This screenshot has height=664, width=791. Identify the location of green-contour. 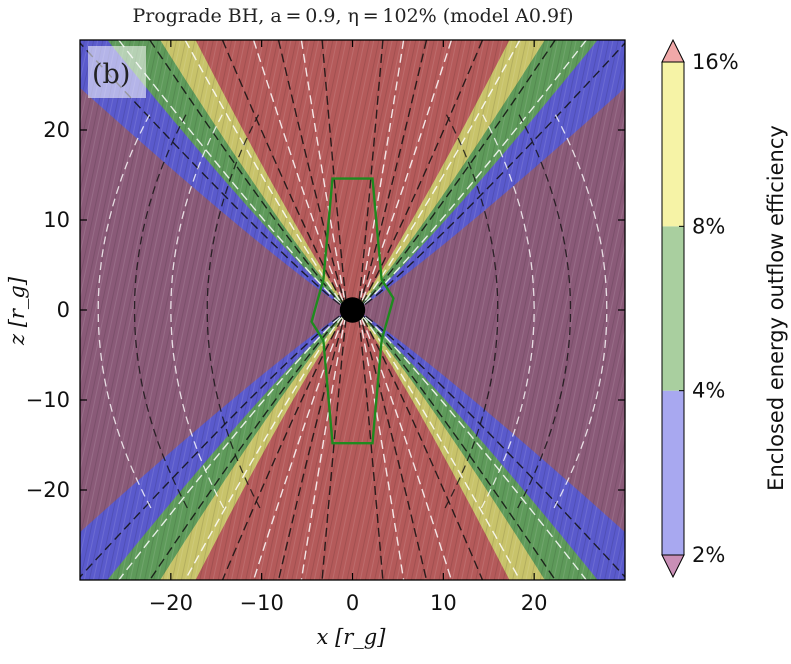
(352, 311).